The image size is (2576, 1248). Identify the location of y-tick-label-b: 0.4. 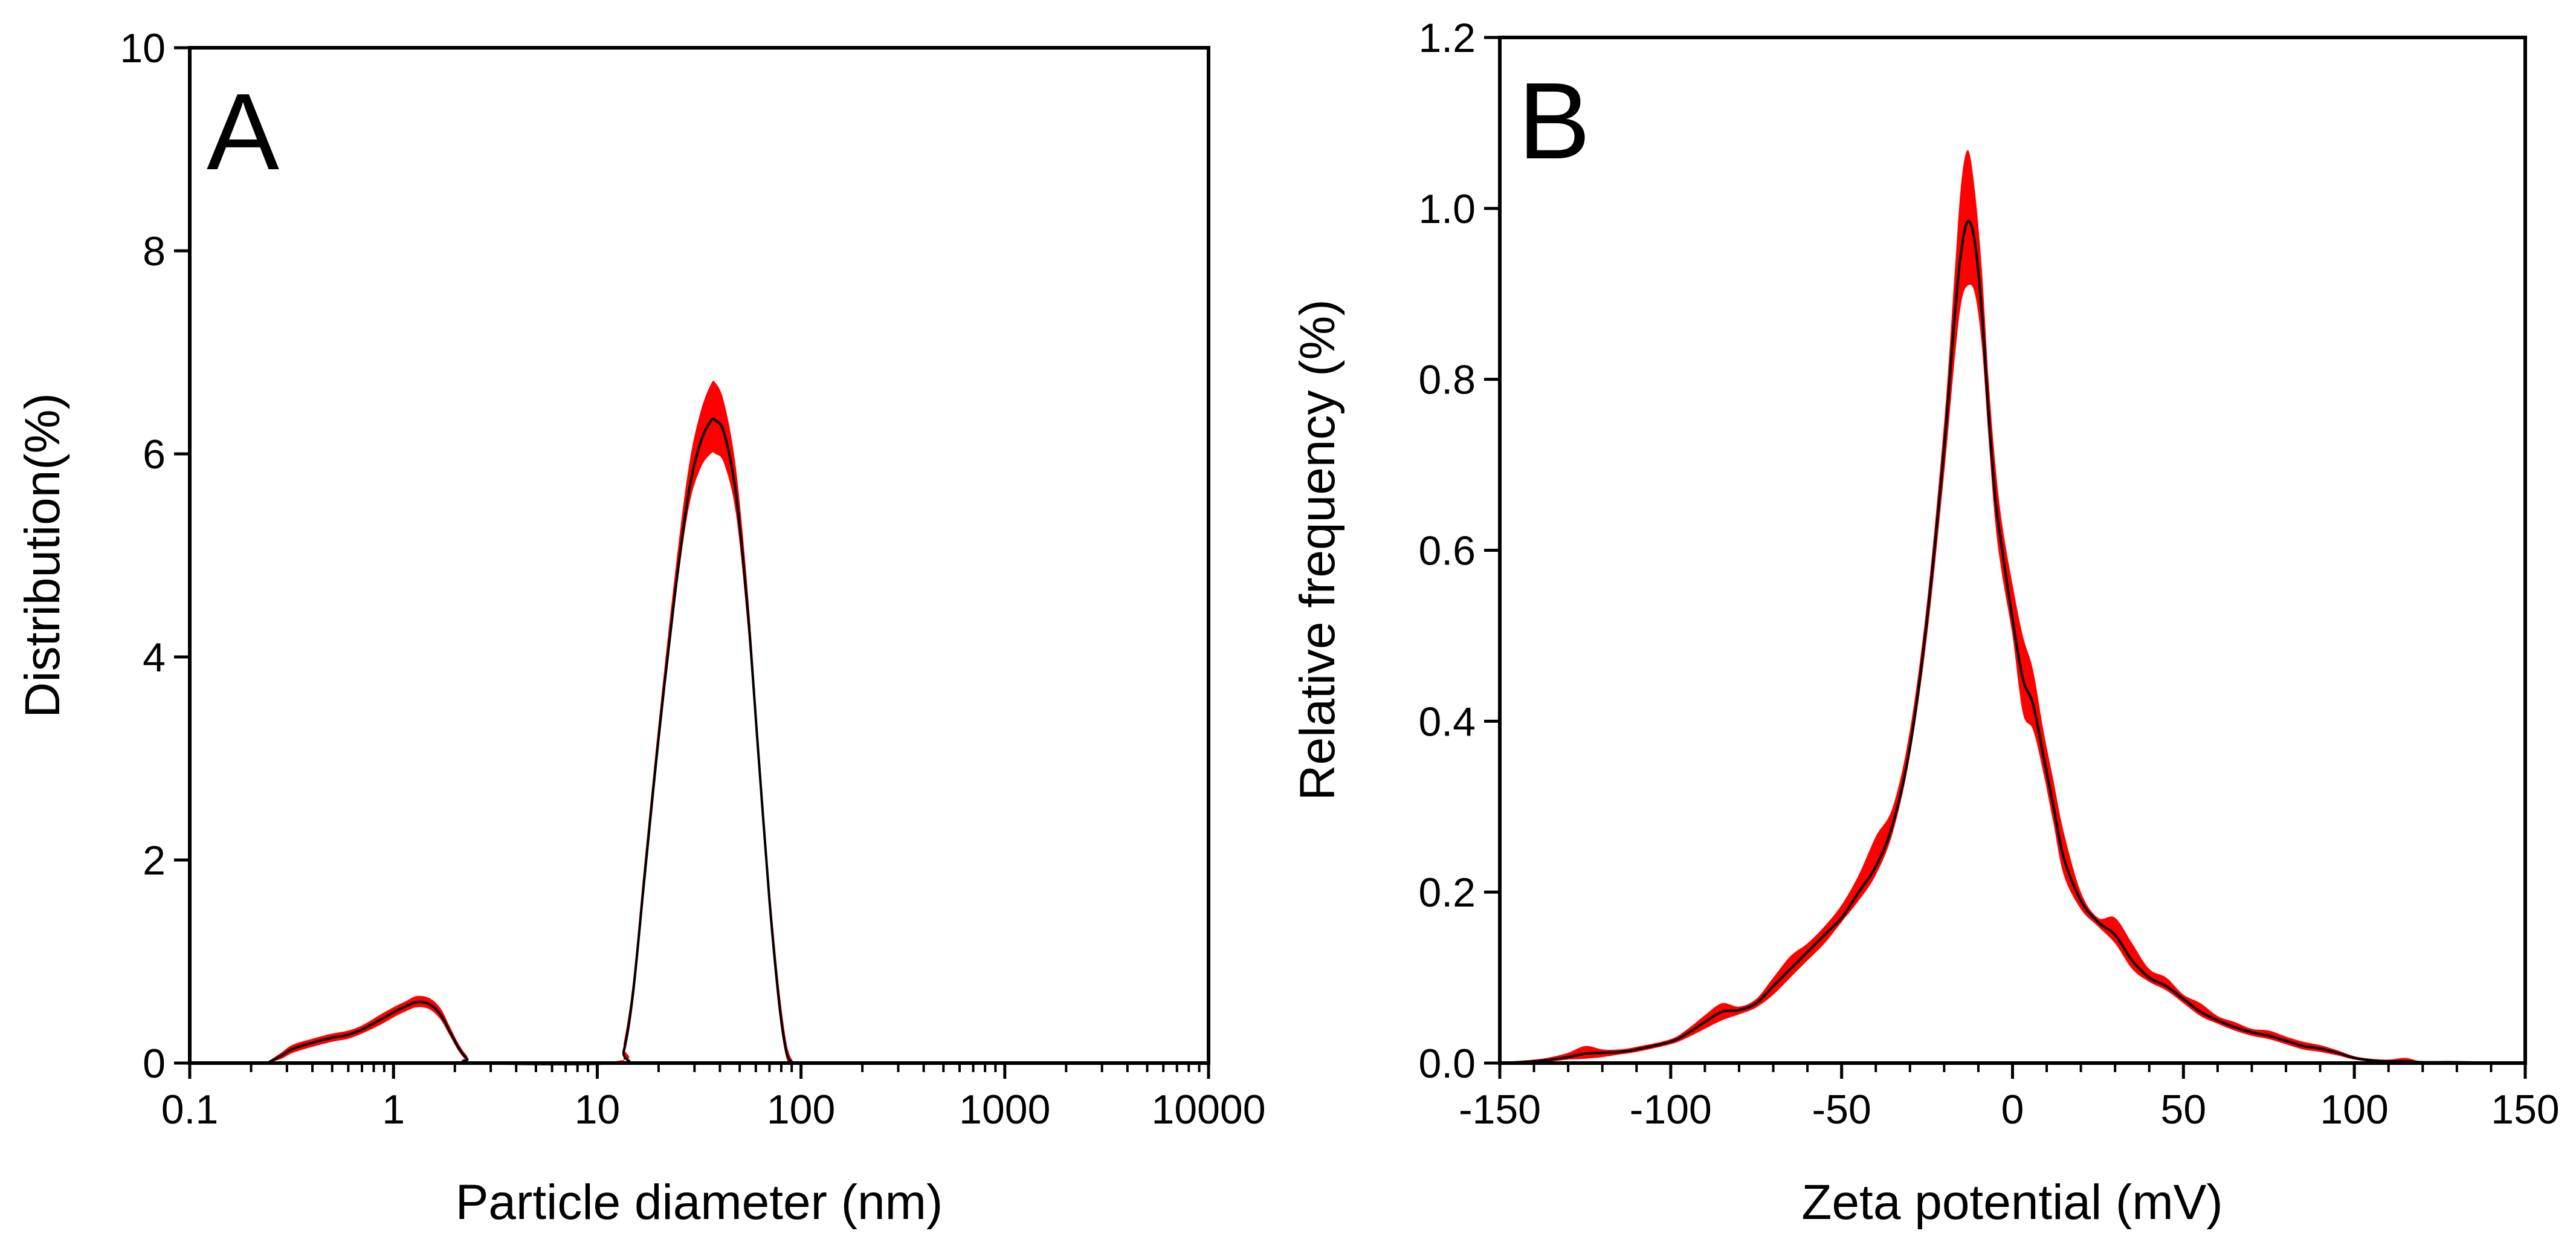
(1447, 722).